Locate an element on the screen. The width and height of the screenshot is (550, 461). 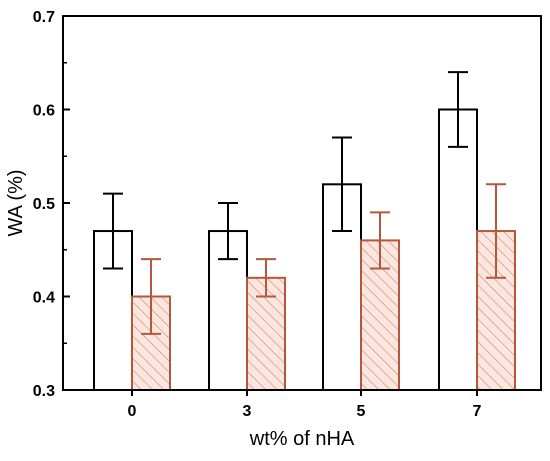
x-tick-label-3: 3 is located at coordinates (247, 411).